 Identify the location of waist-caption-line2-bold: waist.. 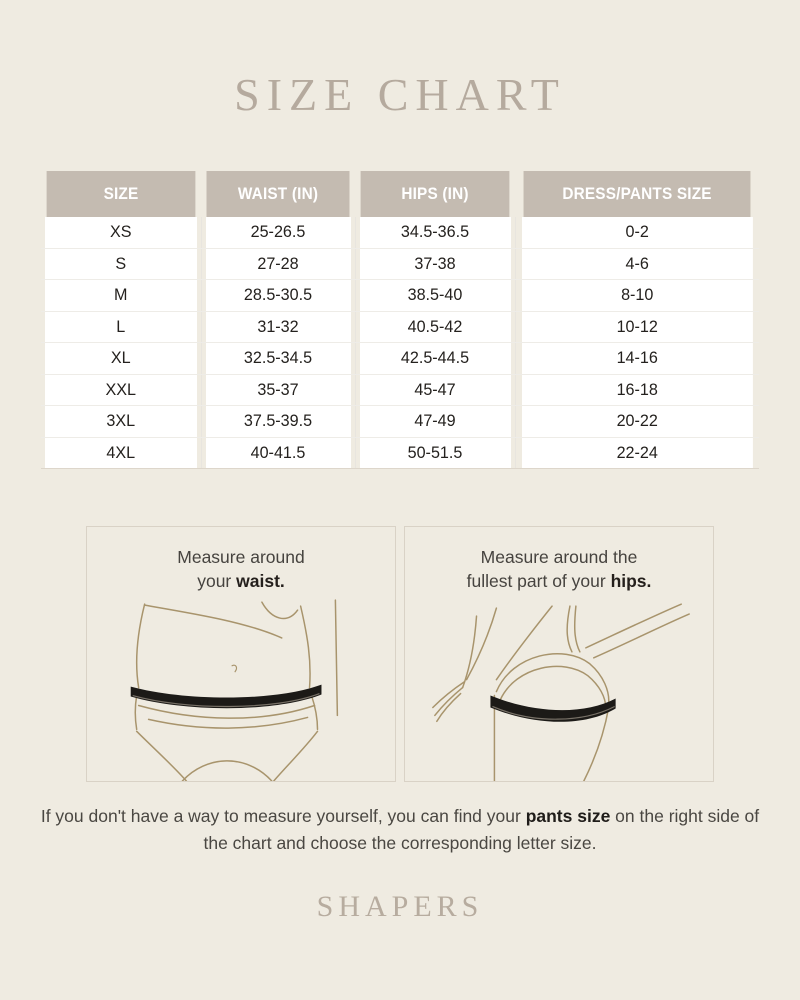
(260, 581).